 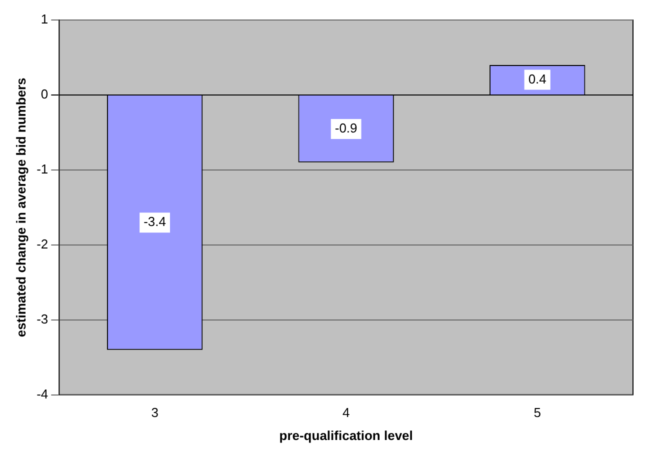 I want to click on y-tick-label: -2, so click(x=42, y=244).